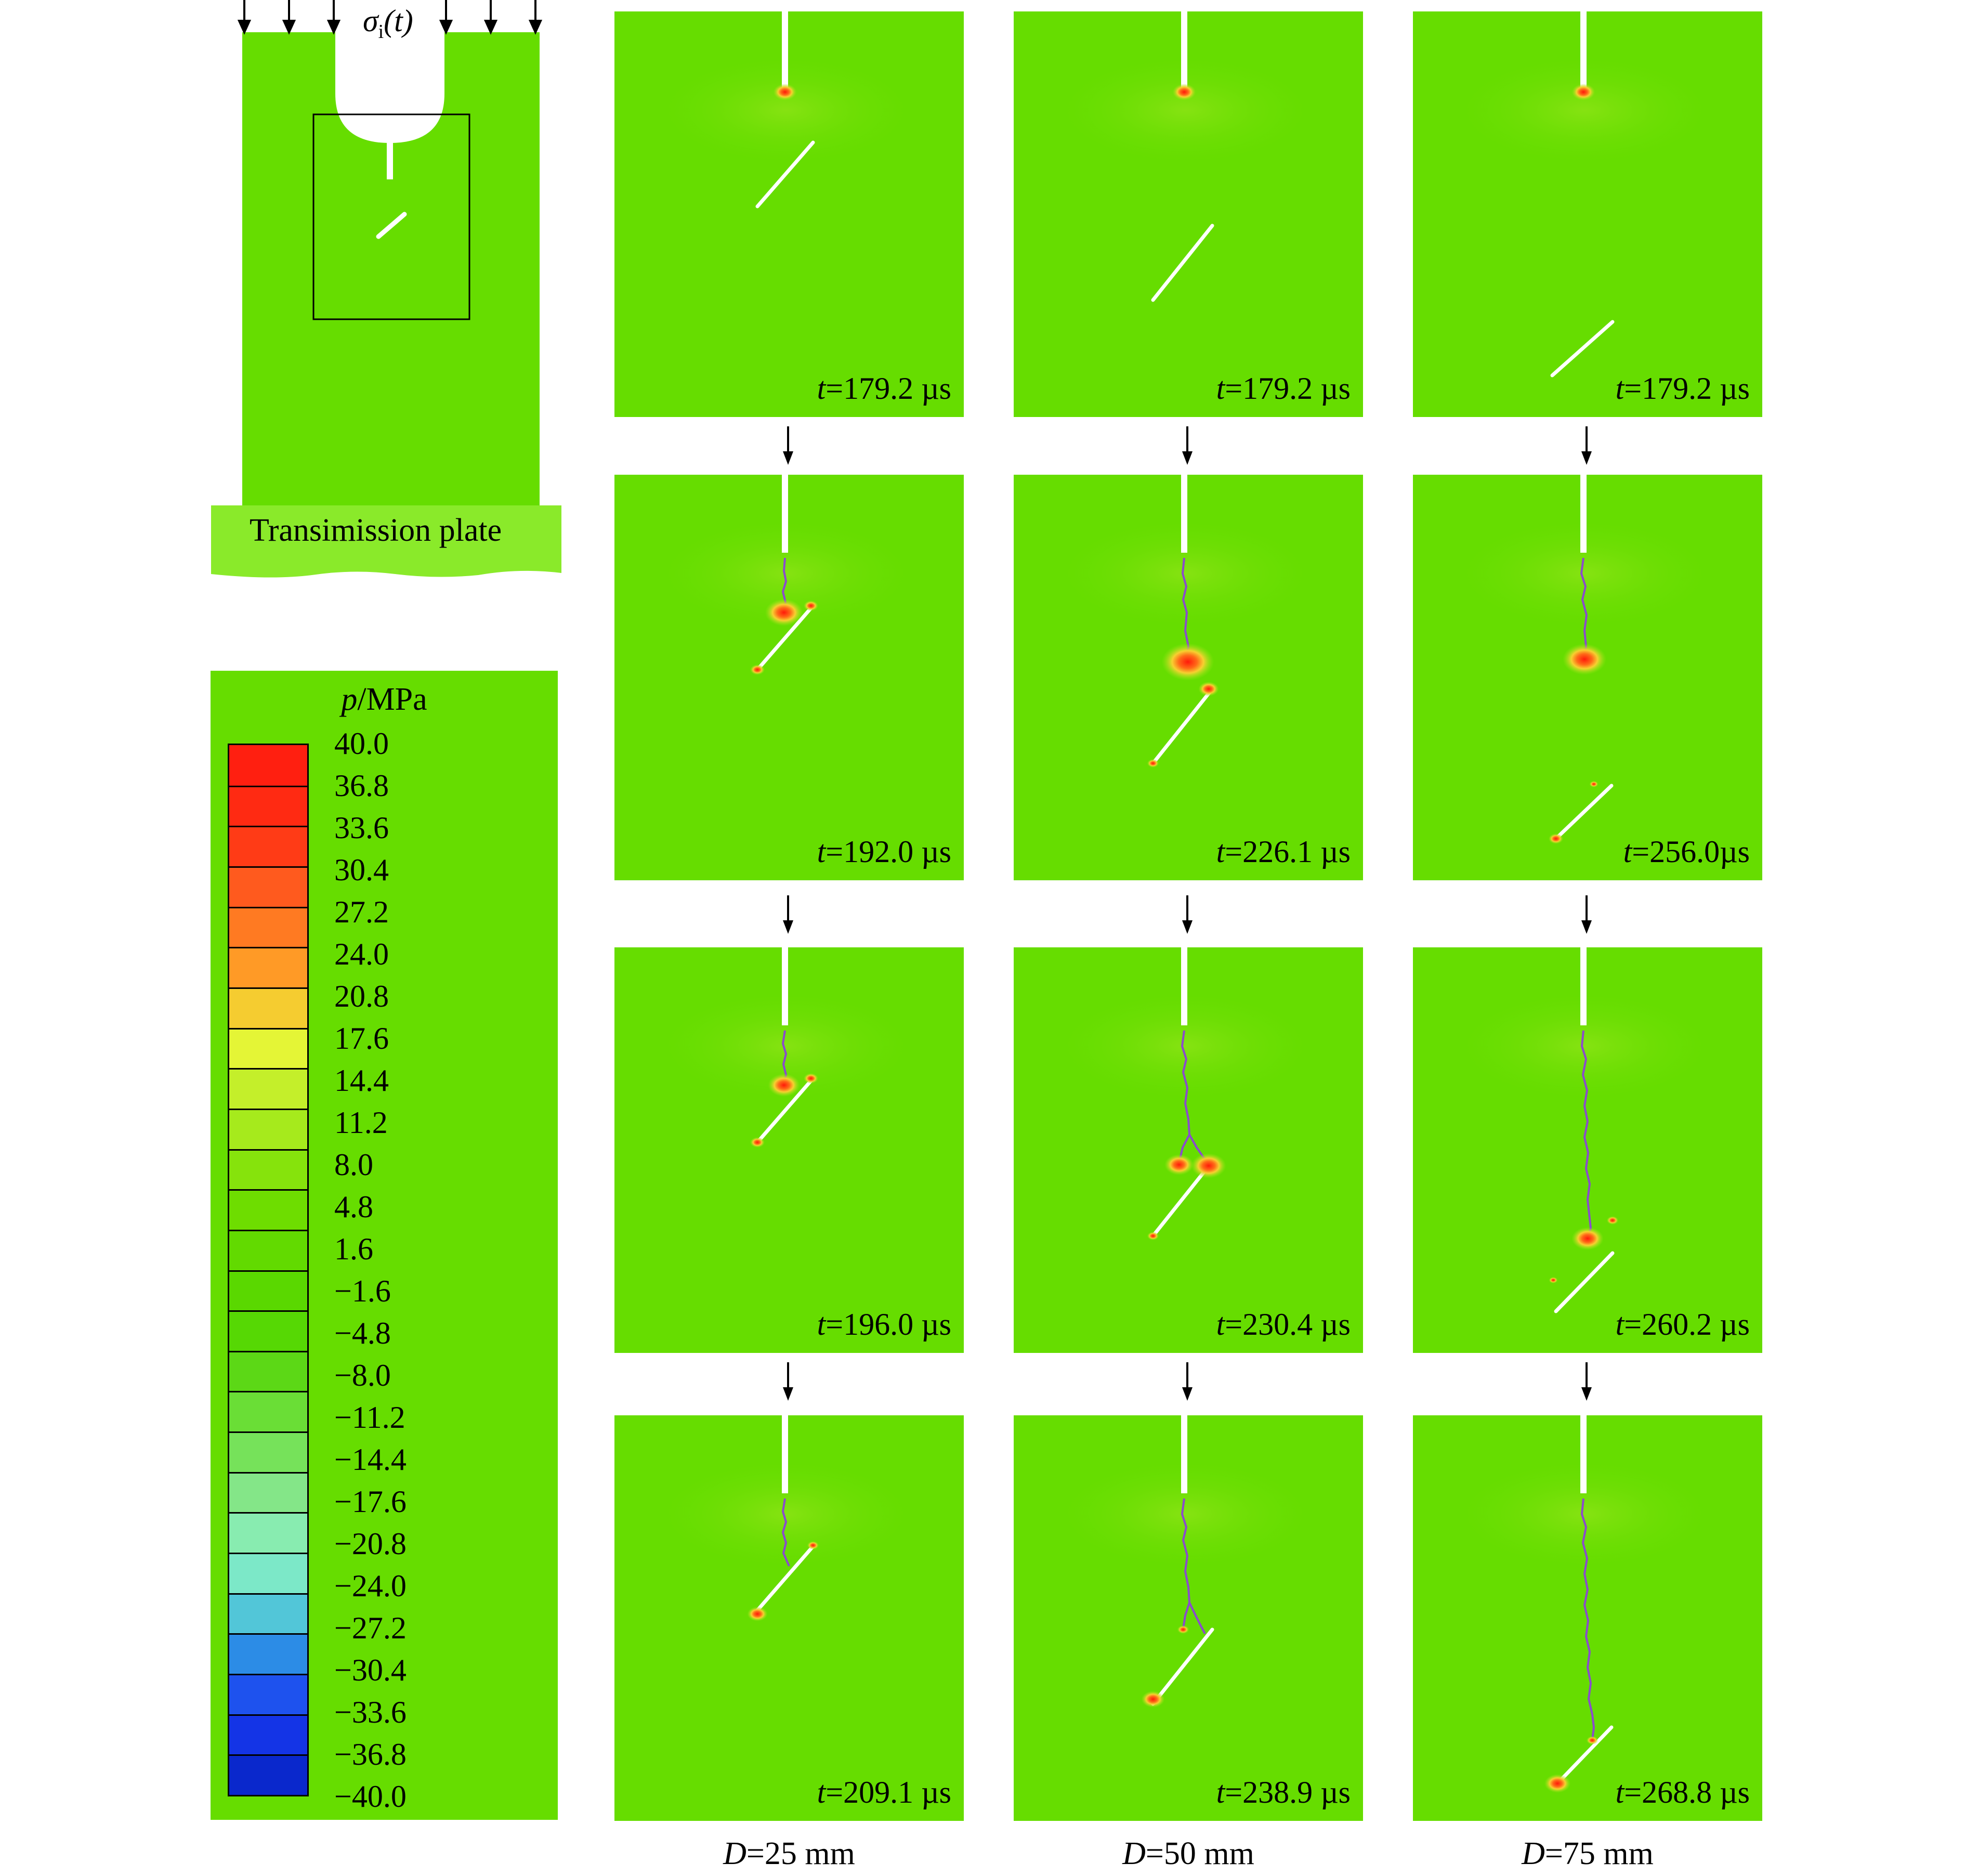 This screenshot has width=1965, height=1876. I want to click on legend-tick-label: 17.6, so click(362, 1038).